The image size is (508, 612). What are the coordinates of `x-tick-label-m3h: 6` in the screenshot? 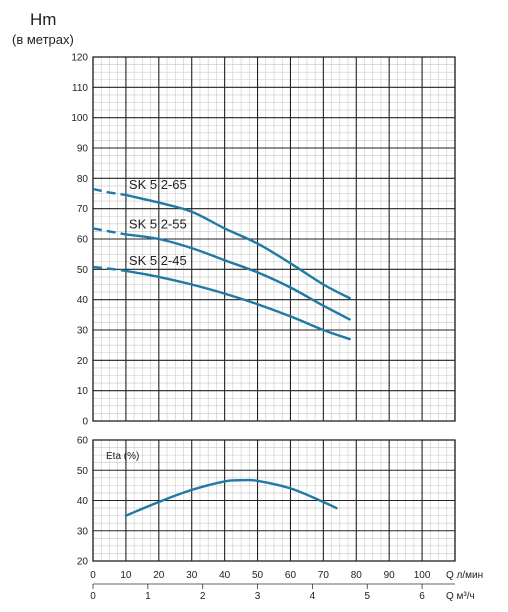 It's located at (422, 596).